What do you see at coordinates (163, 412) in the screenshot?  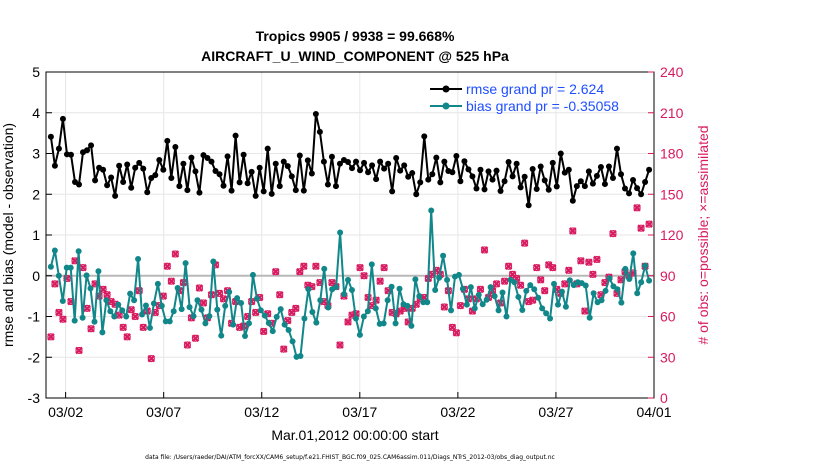 I see `x-tick-label: 03/07` at bounding box center [163, 412].